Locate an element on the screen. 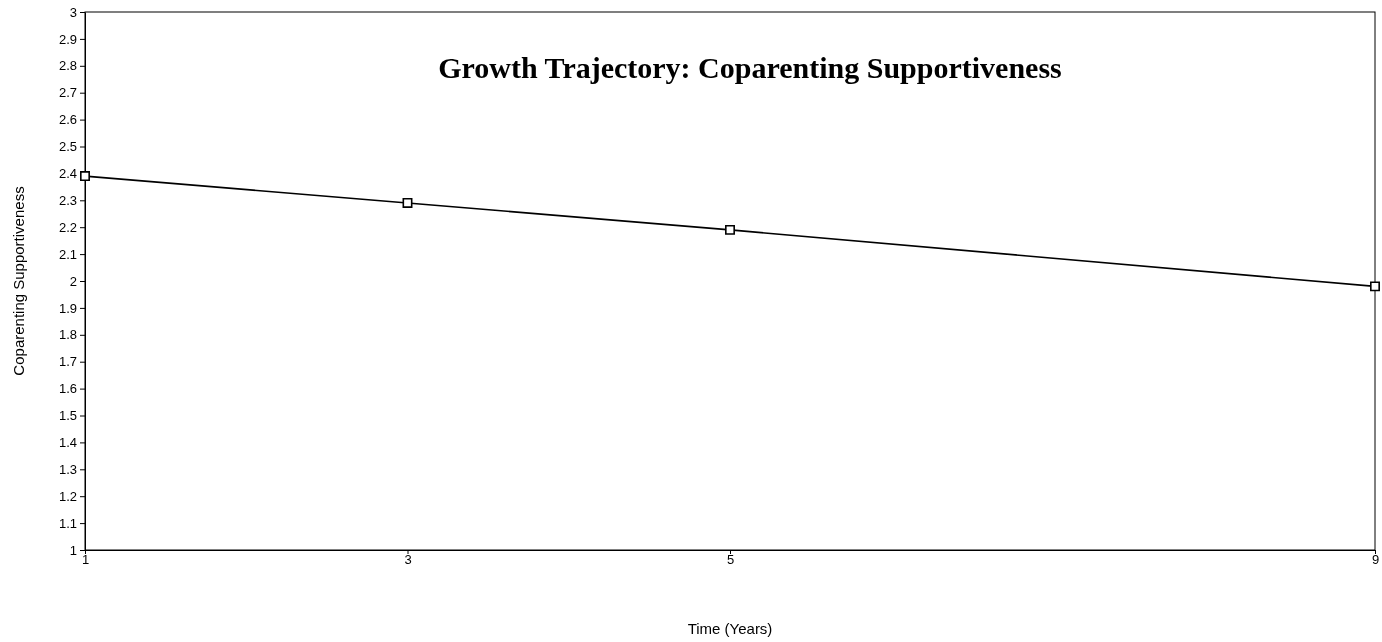 The height and width of the screenshot is (642, 1382). y-tick-label: 1.2 is located at coordinates (67, 496).